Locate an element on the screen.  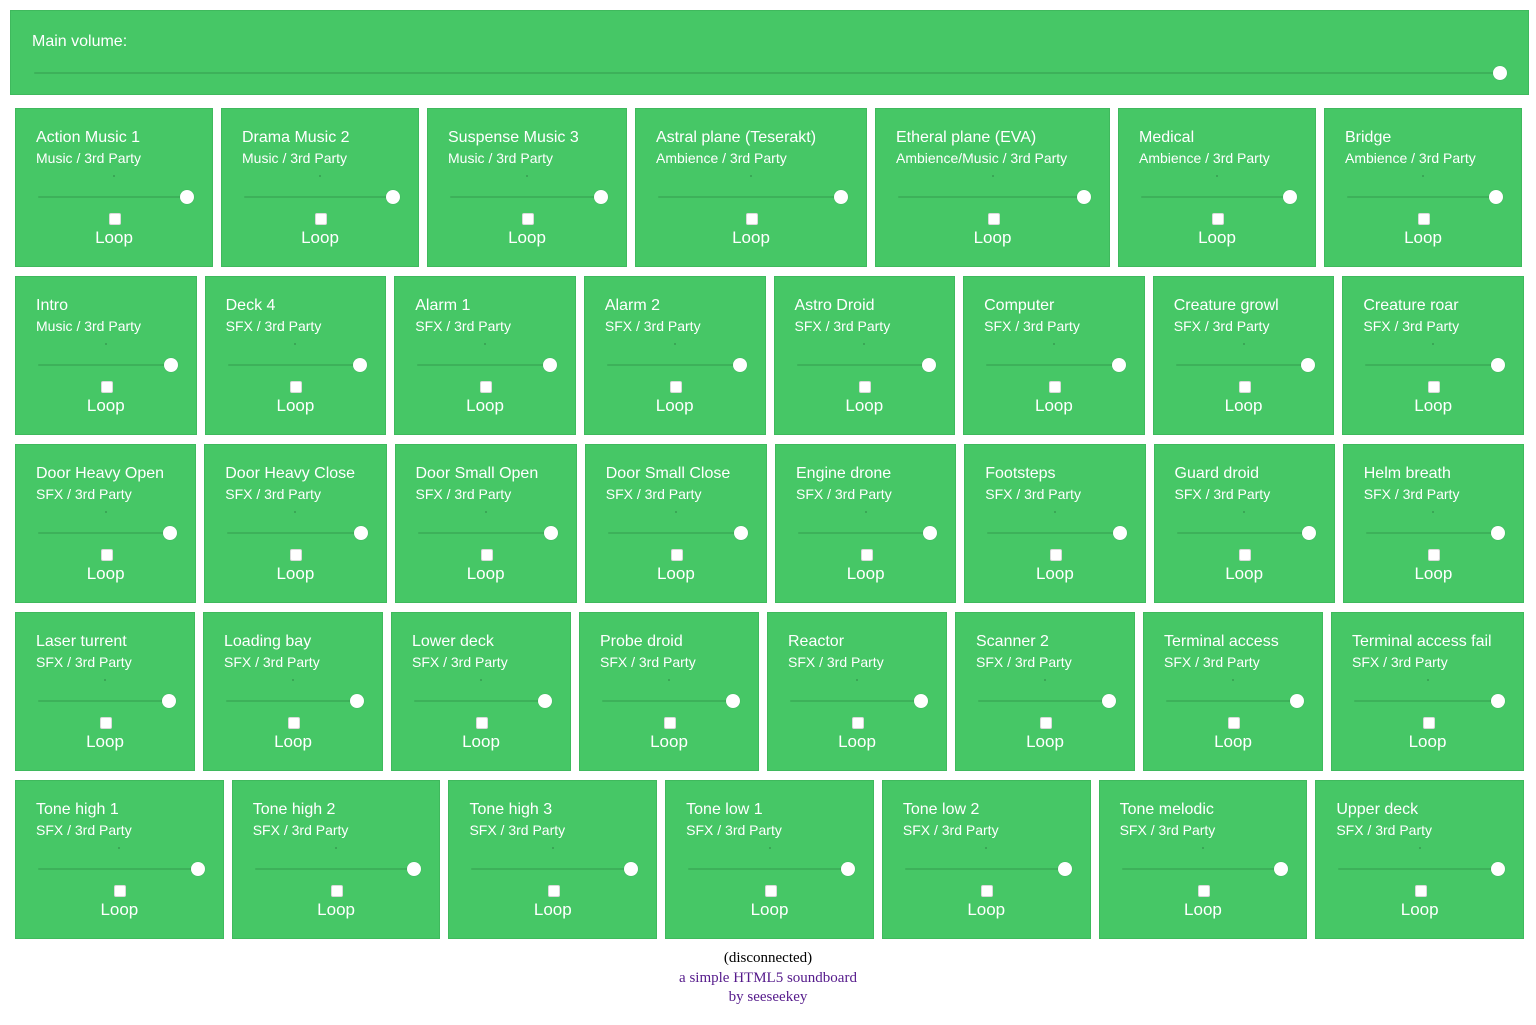
main-volume-track is located at coordinates (767, 73).